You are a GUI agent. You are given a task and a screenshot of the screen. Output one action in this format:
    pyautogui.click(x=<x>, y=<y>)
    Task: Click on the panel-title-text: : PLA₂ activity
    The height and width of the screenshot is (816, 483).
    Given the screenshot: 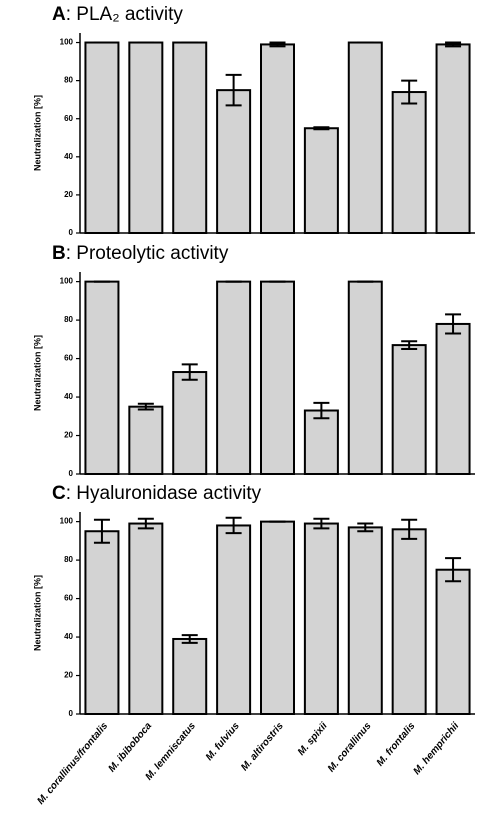 What is the action you would take?
    pyautogui.click(x=125, y=14)
    